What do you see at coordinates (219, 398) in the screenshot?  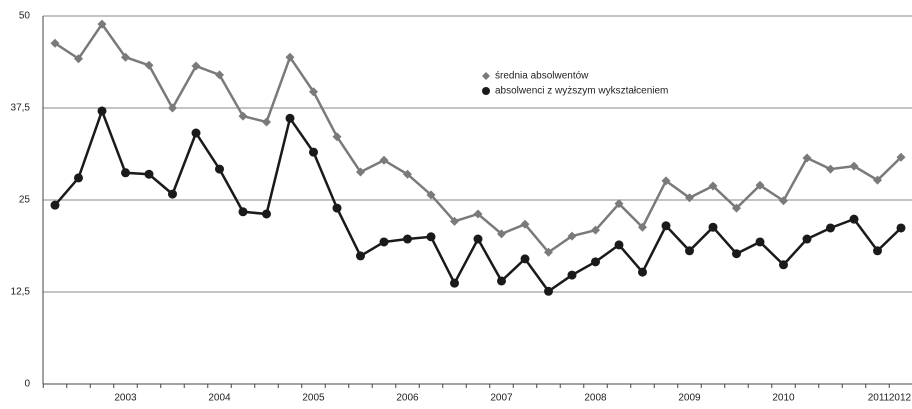 I see `x-tick-label: 2004` at bounding box center [219, 398].